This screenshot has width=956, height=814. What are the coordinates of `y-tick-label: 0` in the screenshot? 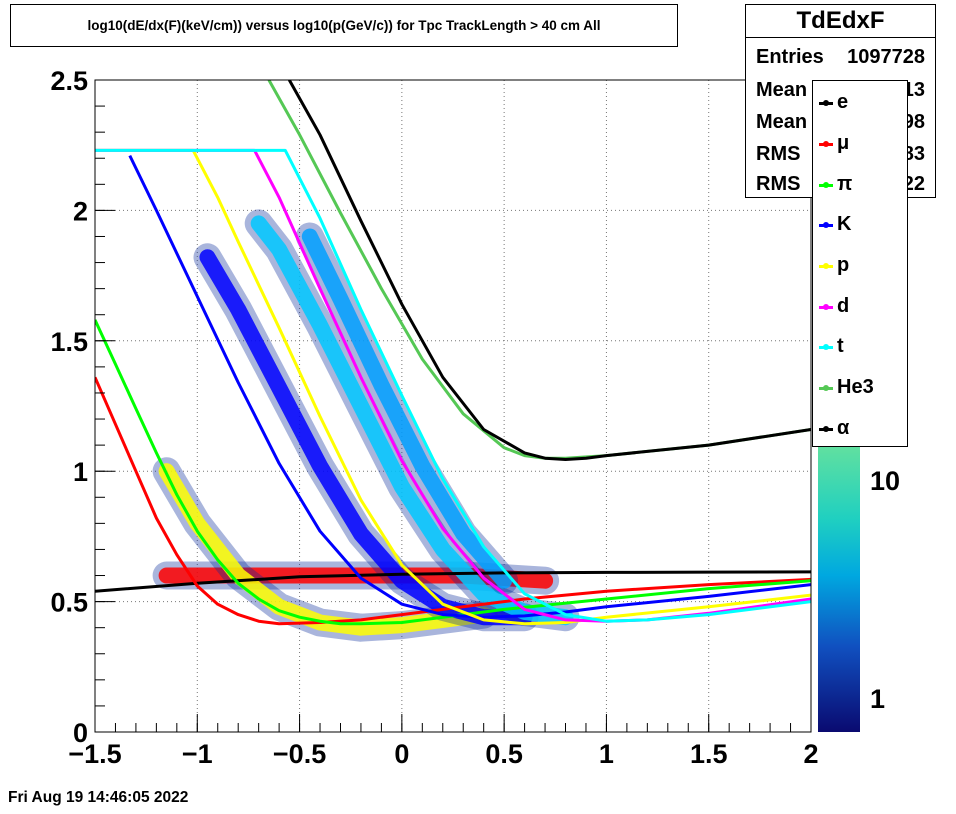 It's located at (80, 733).